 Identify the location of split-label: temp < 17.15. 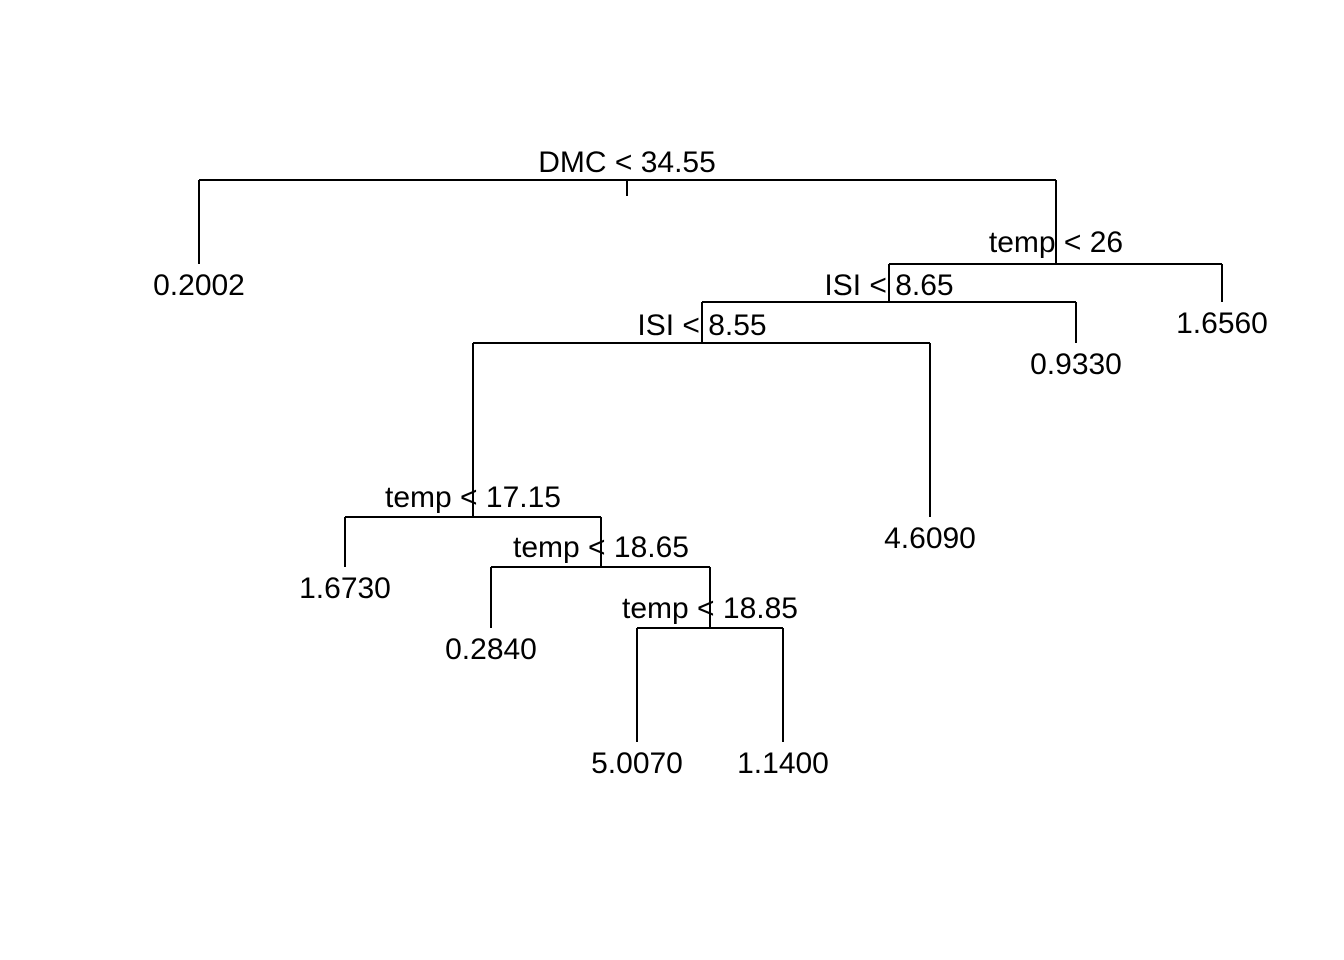
(473, 497).